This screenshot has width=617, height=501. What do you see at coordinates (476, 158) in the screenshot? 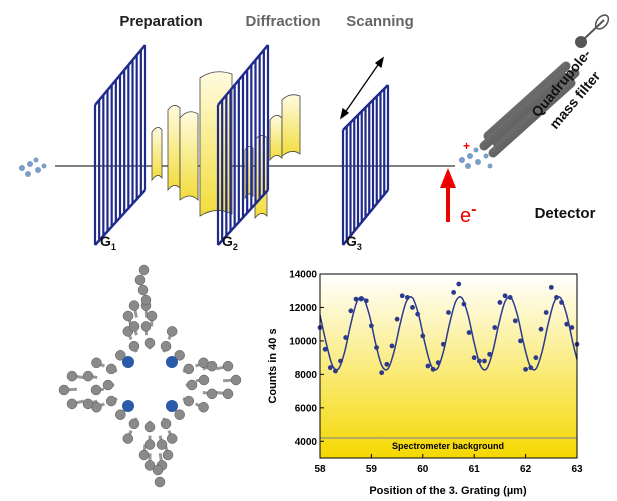
I see `ion-icon` at bounding box center [476, 158].